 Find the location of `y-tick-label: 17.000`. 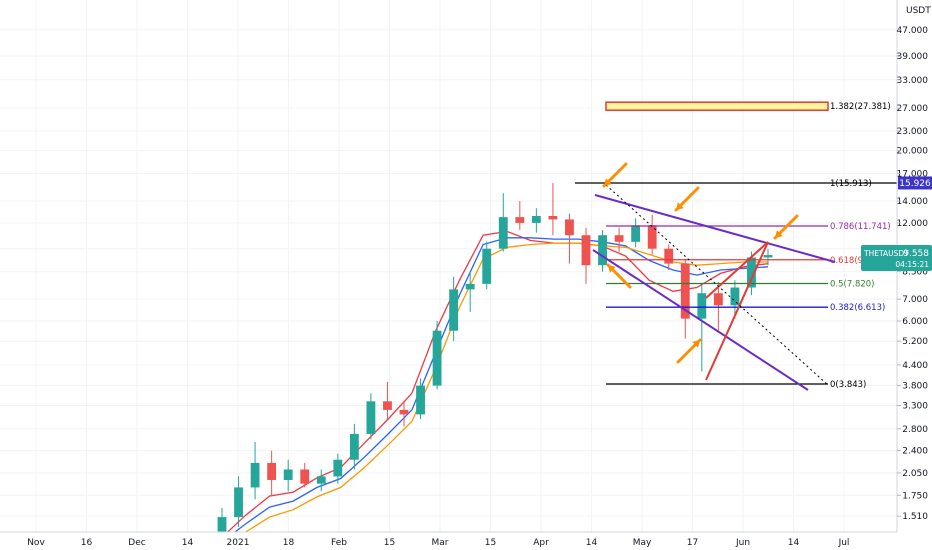

y-tick-label: 17.000 is located at coordinates (913, 175).